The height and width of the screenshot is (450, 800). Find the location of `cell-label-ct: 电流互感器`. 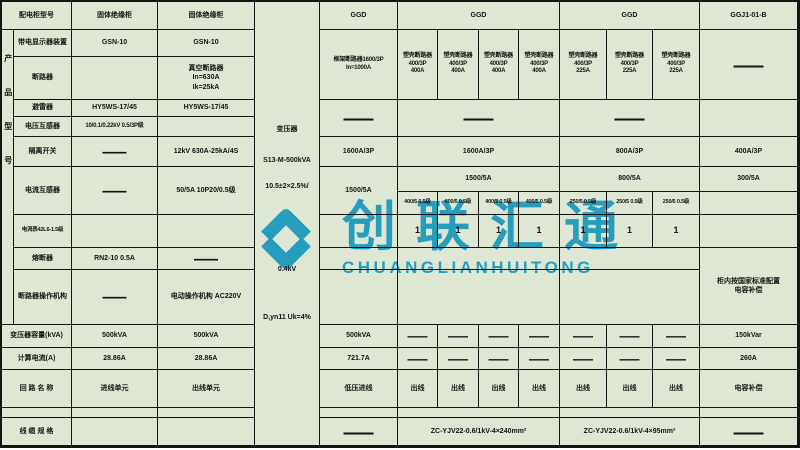

cell-label-ct: 电流互感器 is located at coordinates (43, 191).